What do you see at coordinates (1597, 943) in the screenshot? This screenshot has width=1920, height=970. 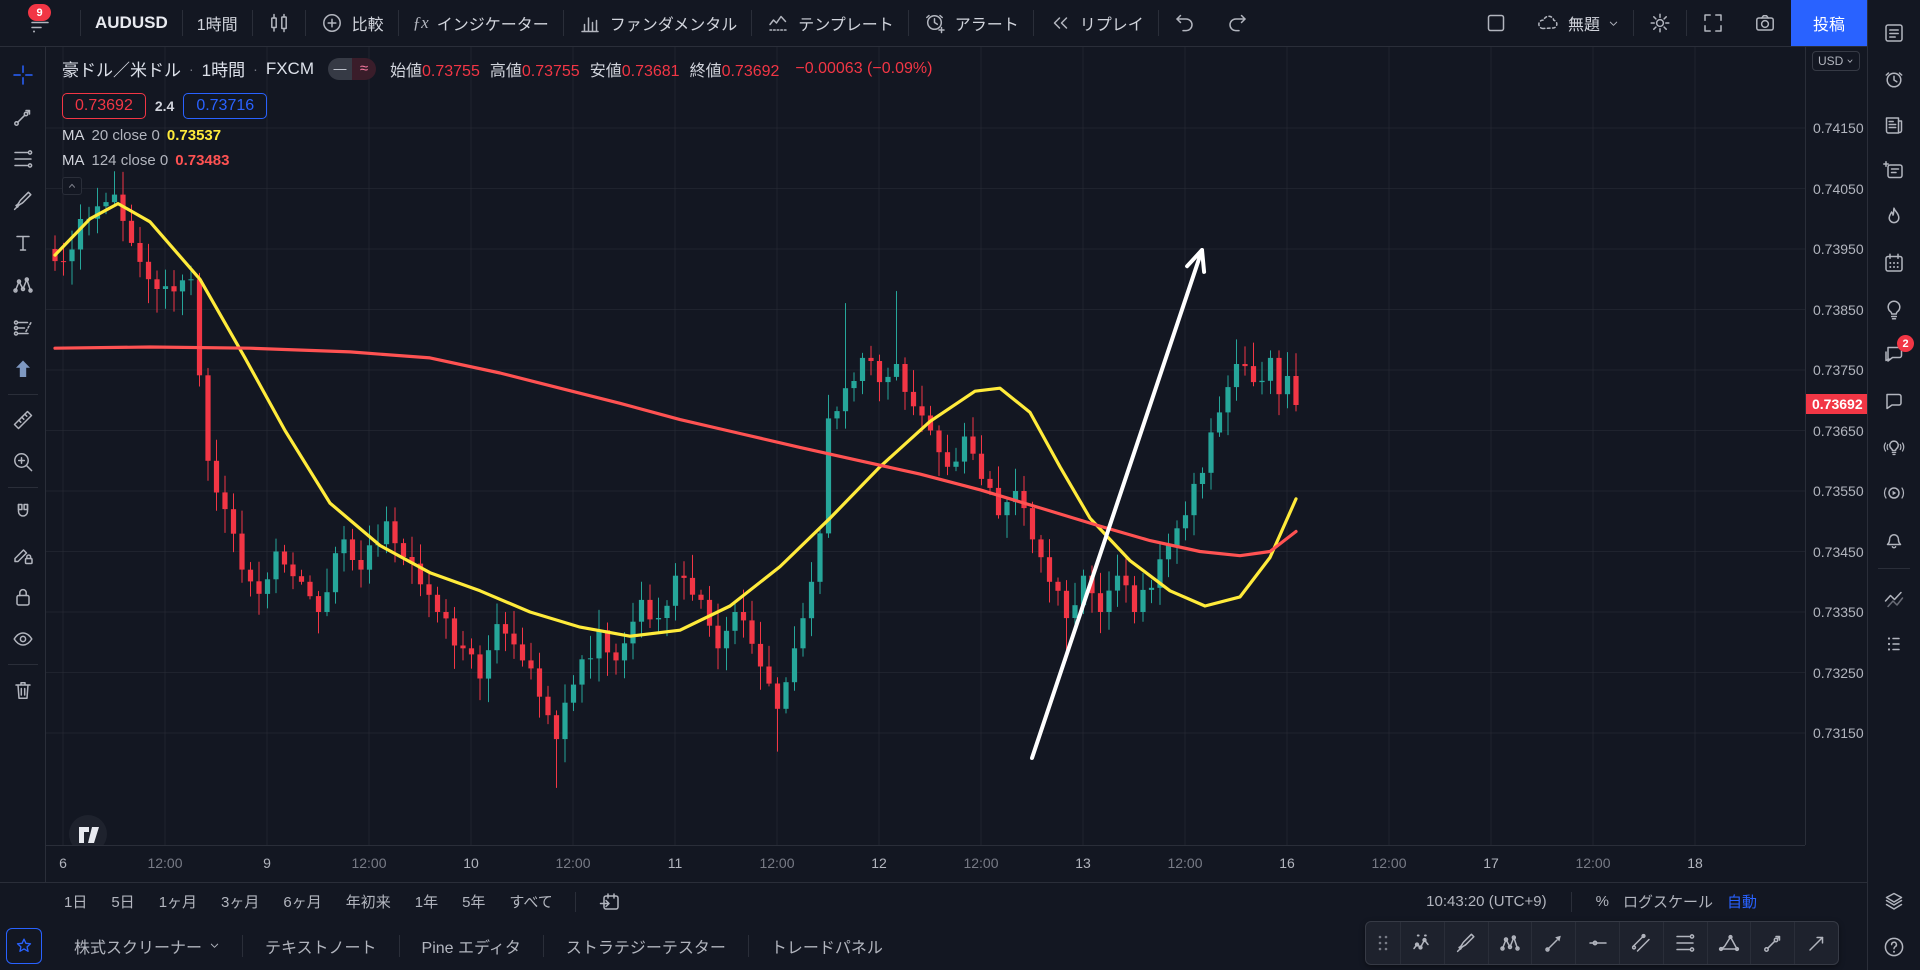 I see `horizontal-ray-tool` at bounding box center [1597, 943].